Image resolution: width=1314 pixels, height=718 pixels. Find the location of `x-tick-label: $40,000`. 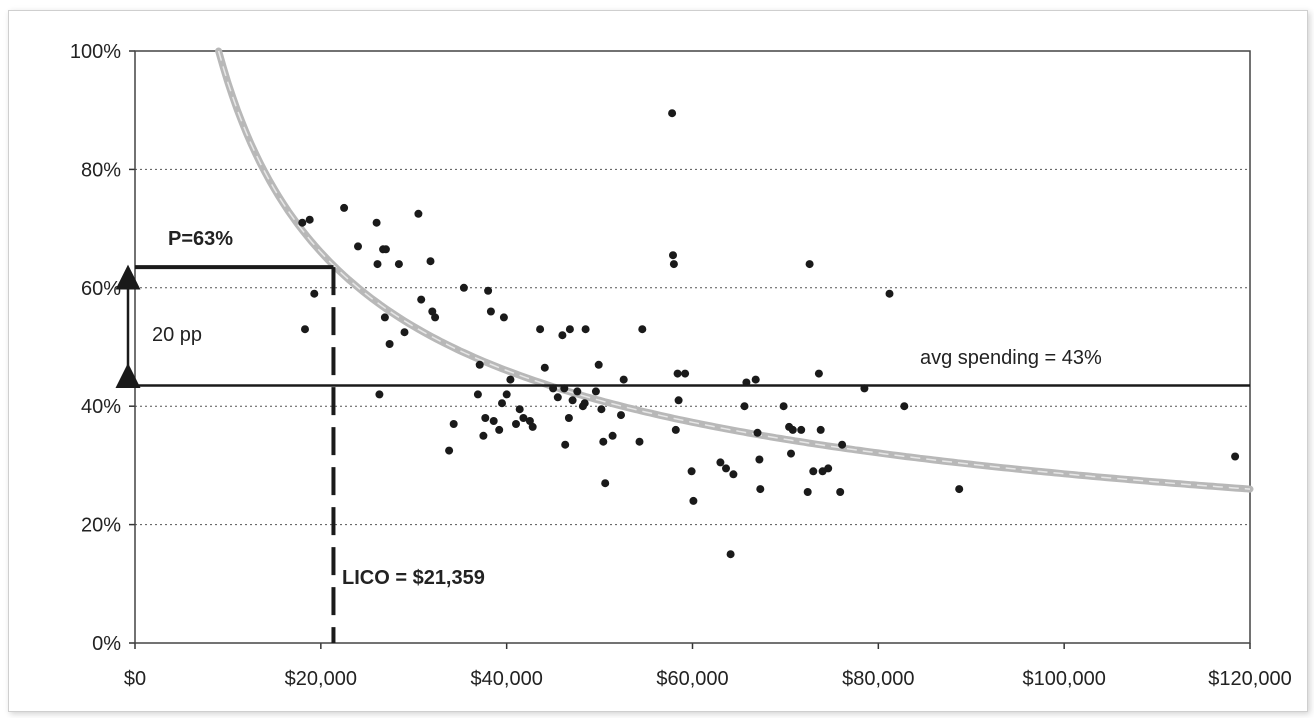

x-tick-label: $40,000 is located at coordinates (507, 679).